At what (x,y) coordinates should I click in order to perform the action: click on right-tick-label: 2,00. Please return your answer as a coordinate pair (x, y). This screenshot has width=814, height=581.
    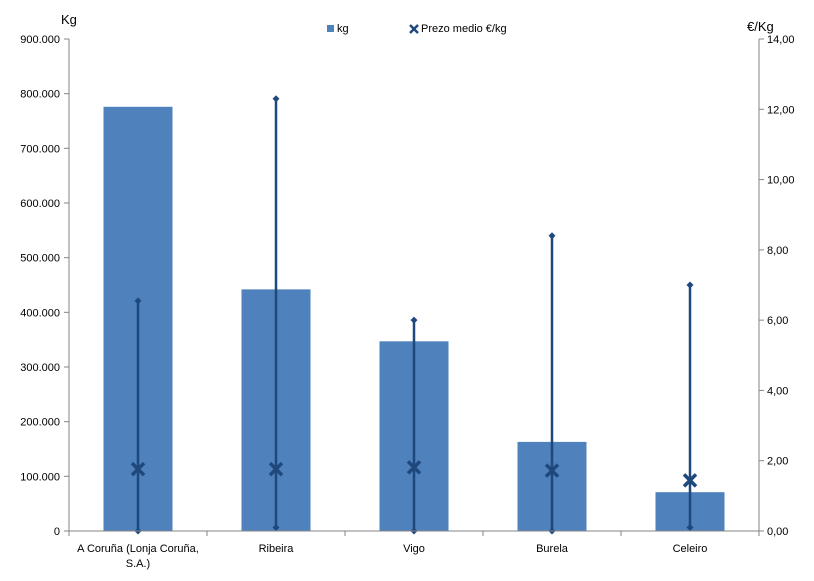
    Looking at the image, I should click on (777, 462).